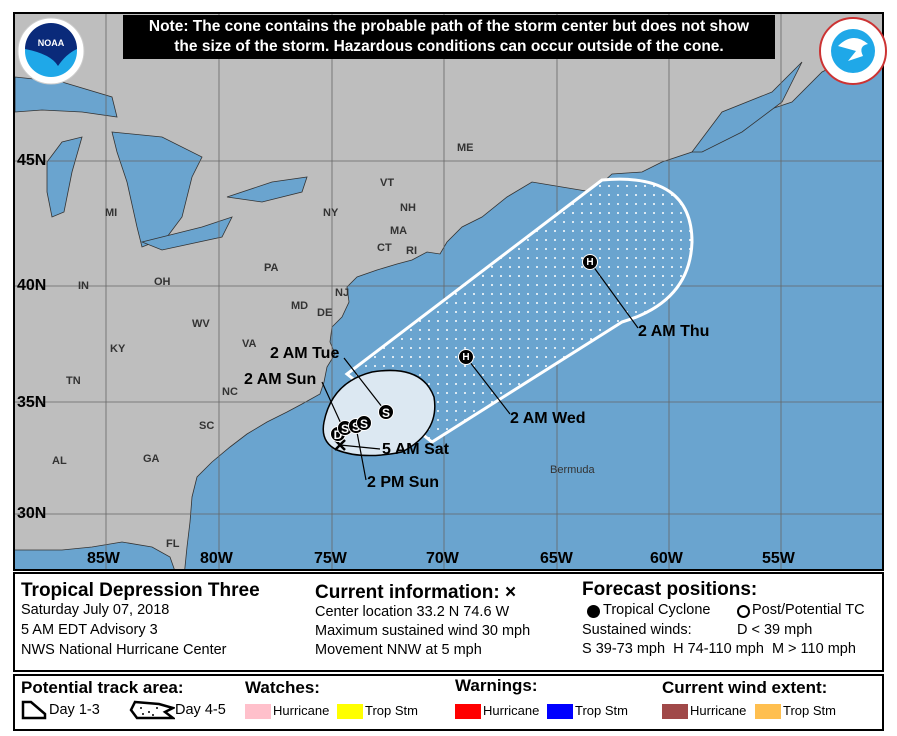 The image size is (897, 736). What do you see at coordinates (73, 381) in the screenshot?
I see `state-label: TN` at bounding box center [73, 381].